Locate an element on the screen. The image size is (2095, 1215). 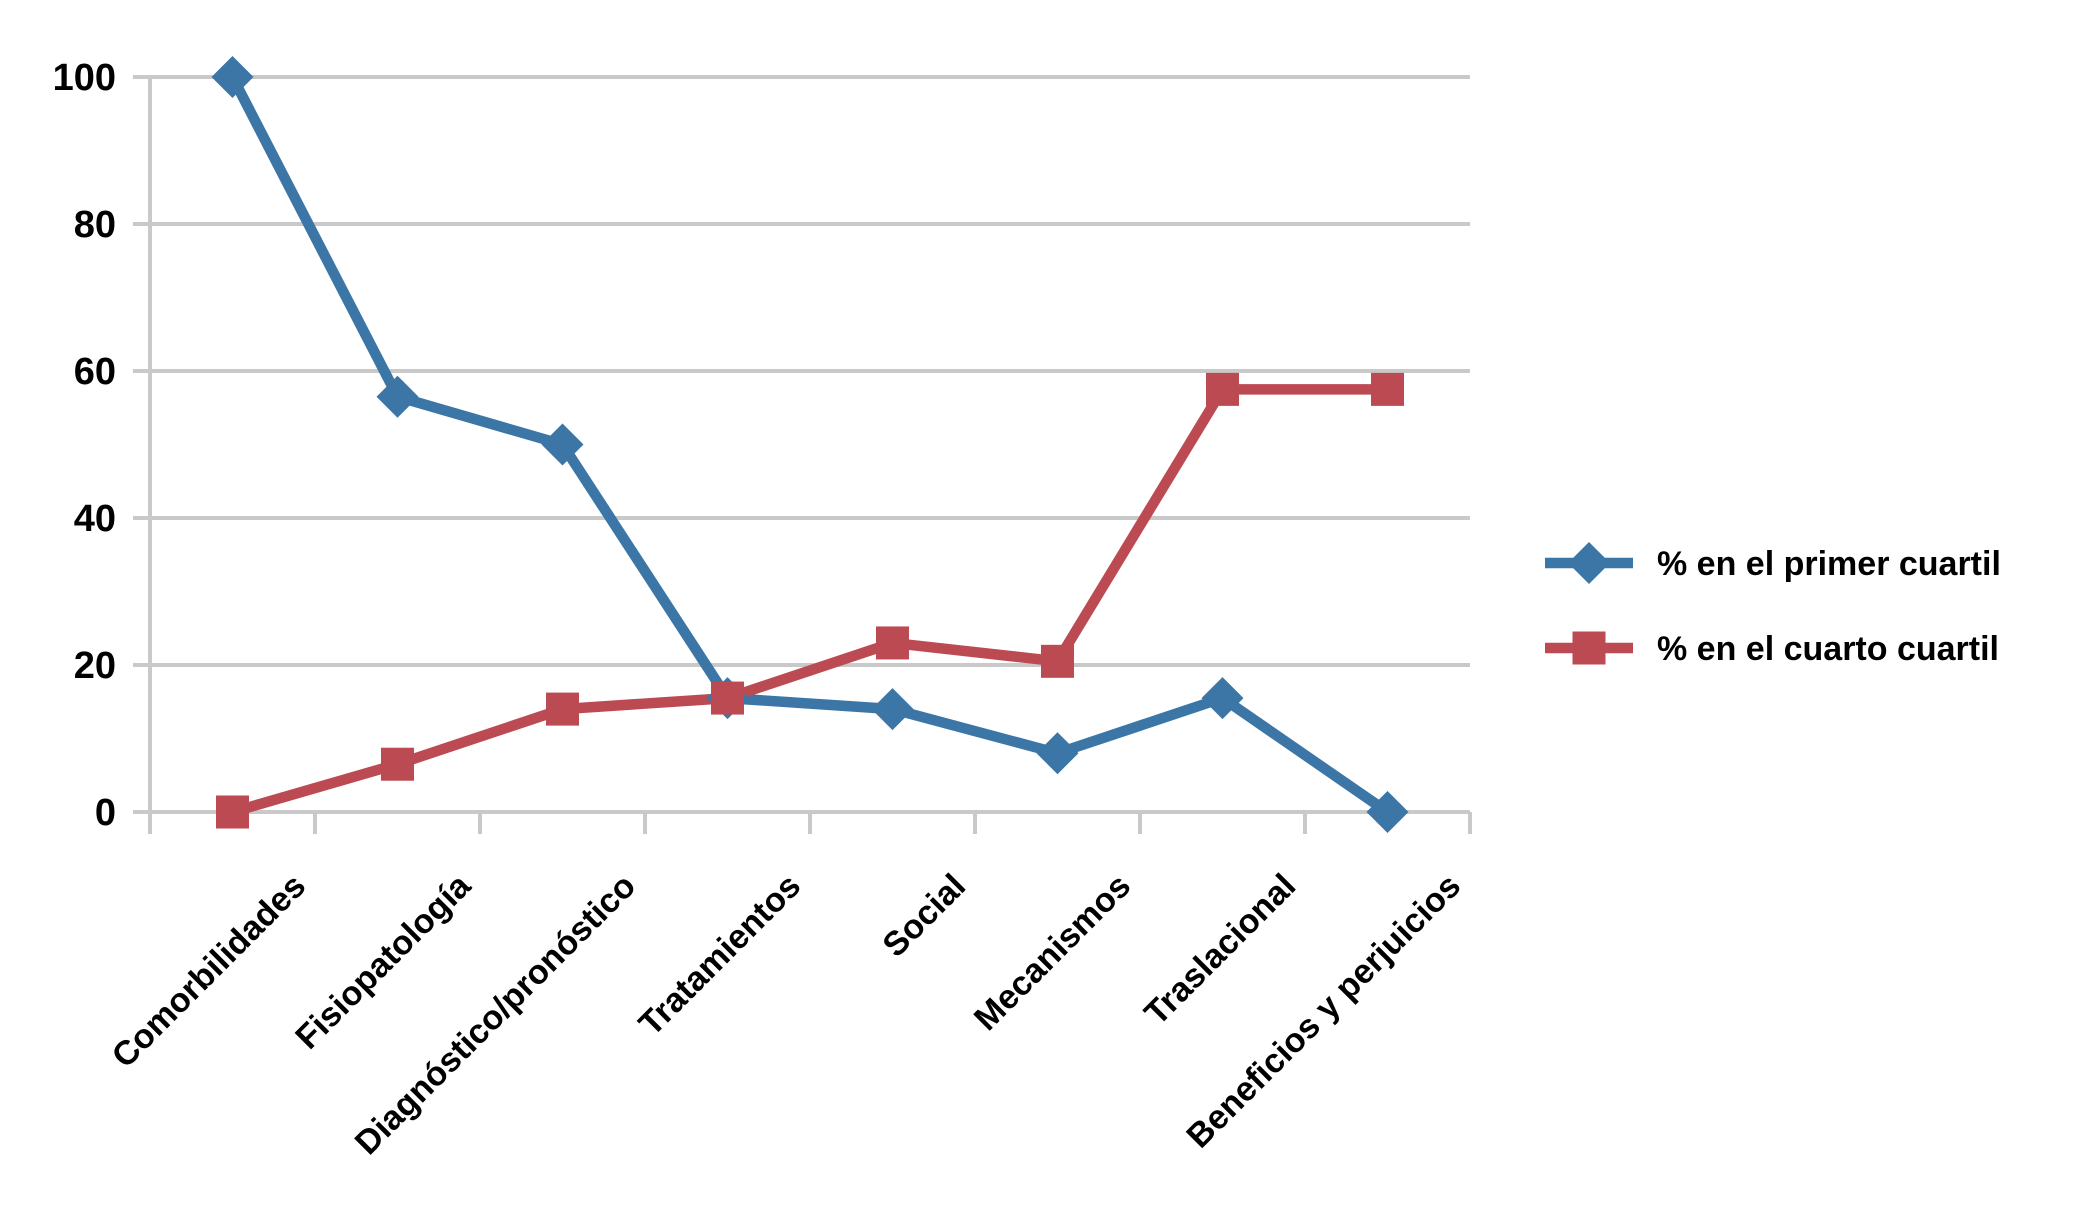
y-axis-tick-label: 40 is located at coordinates (95, 519).